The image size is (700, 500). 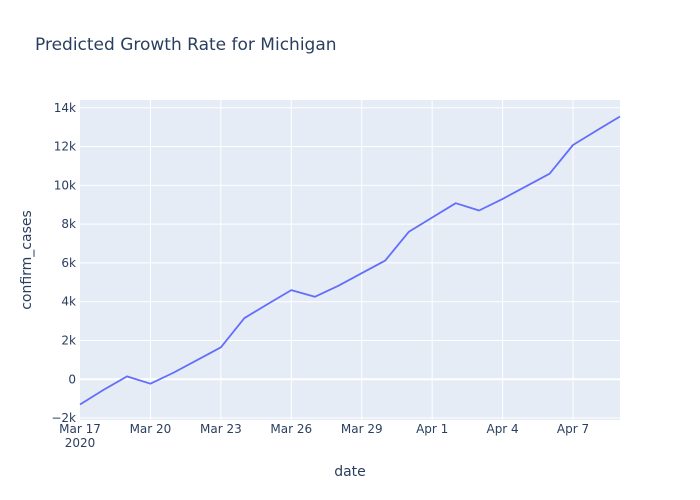 I want to click on x-tick-label: Mar 29, so click(x=362, y=429).